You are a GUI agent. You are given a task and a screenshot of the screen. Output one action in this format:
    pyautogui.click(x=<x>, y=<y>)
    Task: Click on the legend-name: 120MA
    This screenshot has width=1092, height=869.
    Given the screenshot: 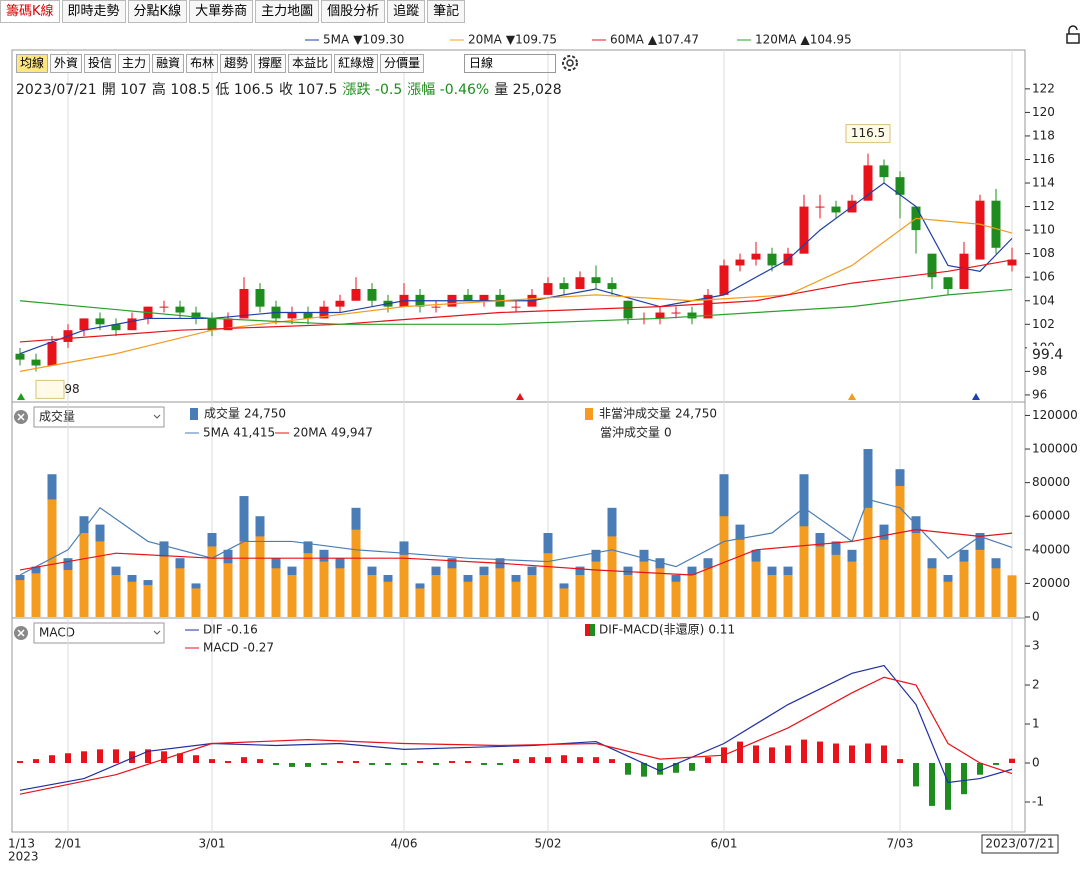 What is the action you would take?
    pyautogui.click(x=776, y=40)
    